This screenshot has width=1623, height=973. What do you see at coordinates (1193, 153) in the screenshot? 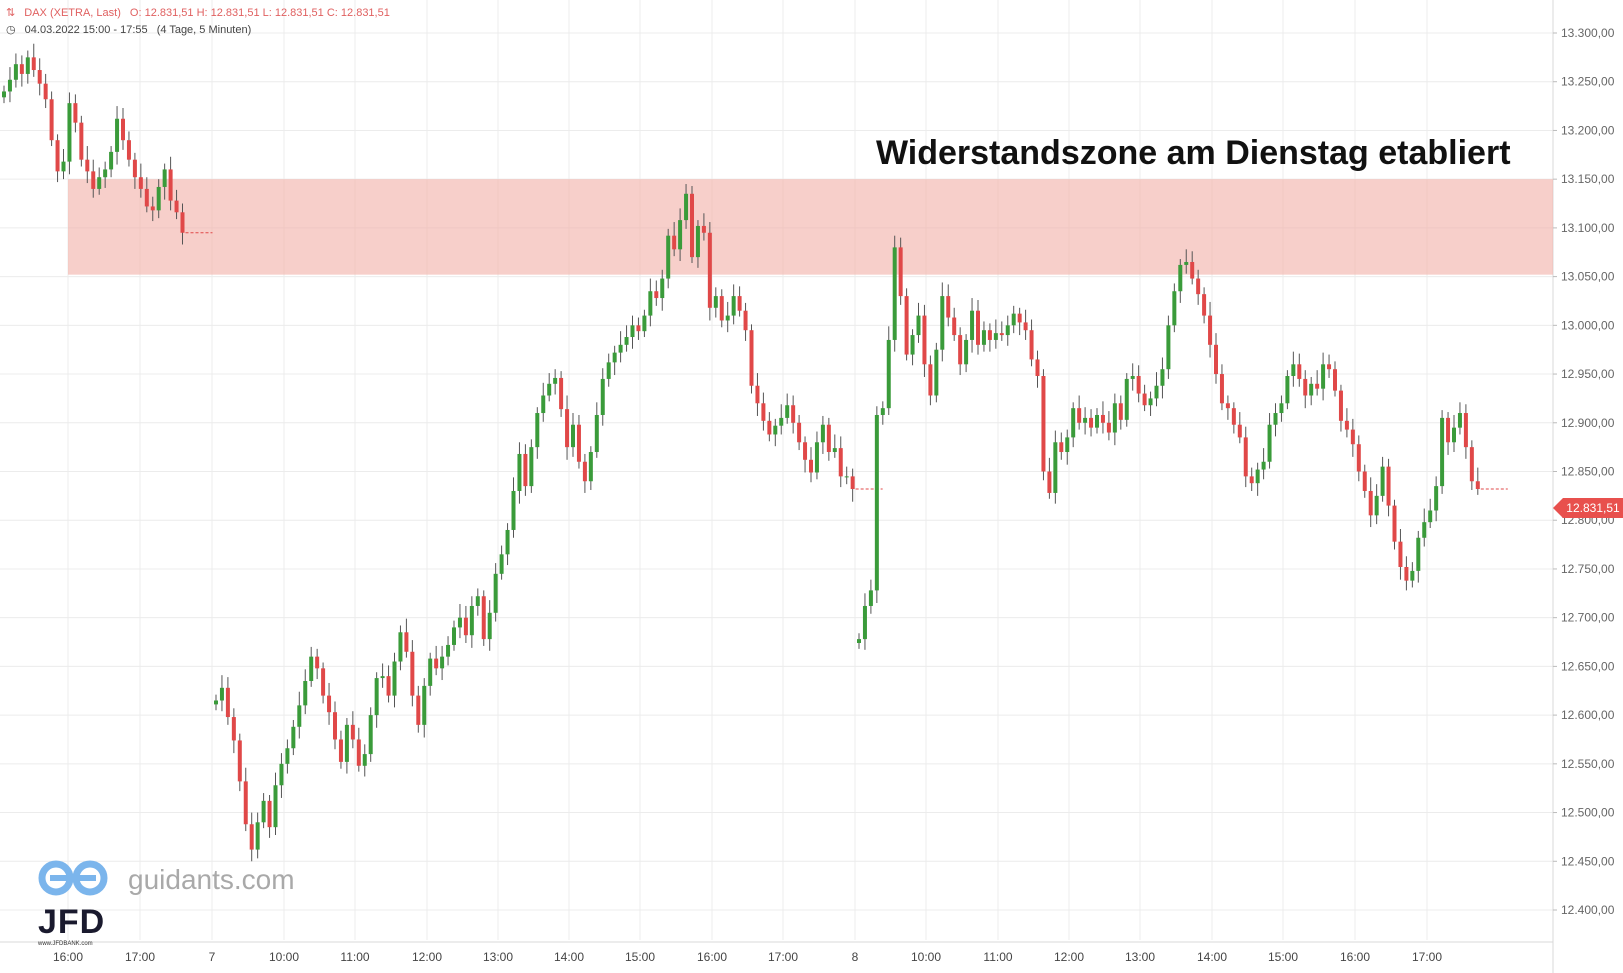
I see `resistance-annotation: Widerstandszone am Dienstag etabliert` at bounding box center [1193, 153].